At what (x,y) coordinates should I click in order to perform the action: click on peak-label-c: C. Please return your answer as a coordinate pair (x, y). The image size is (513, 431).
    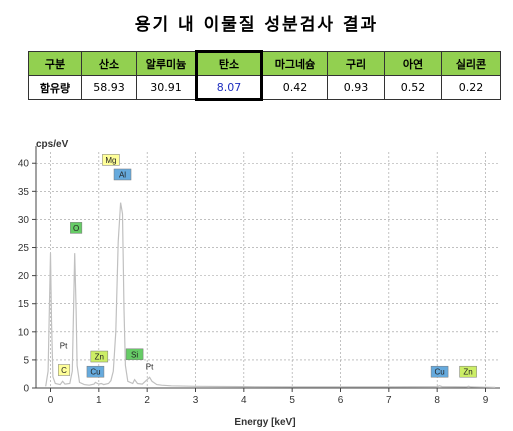
    Looking at the image, I should click on (64, 370).